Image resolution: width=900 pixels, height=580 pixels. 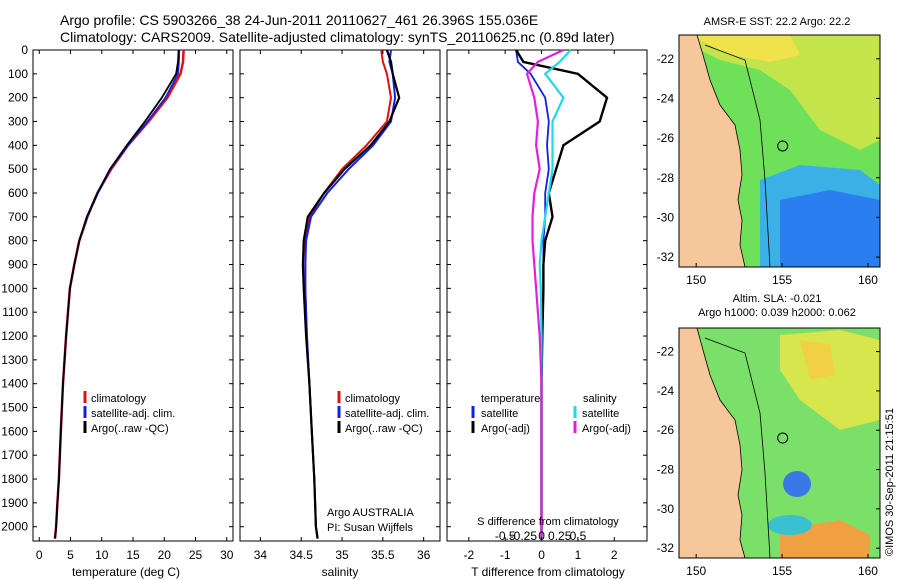 What do you see at coordinates (600, 399) in the screenshot?
I see `legend-title-salinity: salinity` at bounding box center [600, 399].